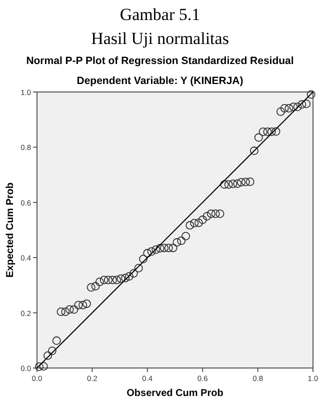 Image resolution: width=320 pixels, height=404 pixels. Describe the element at coordinates (160, 38) in the screenshot. I see `text: Hasil Uji normalitas` at that location.